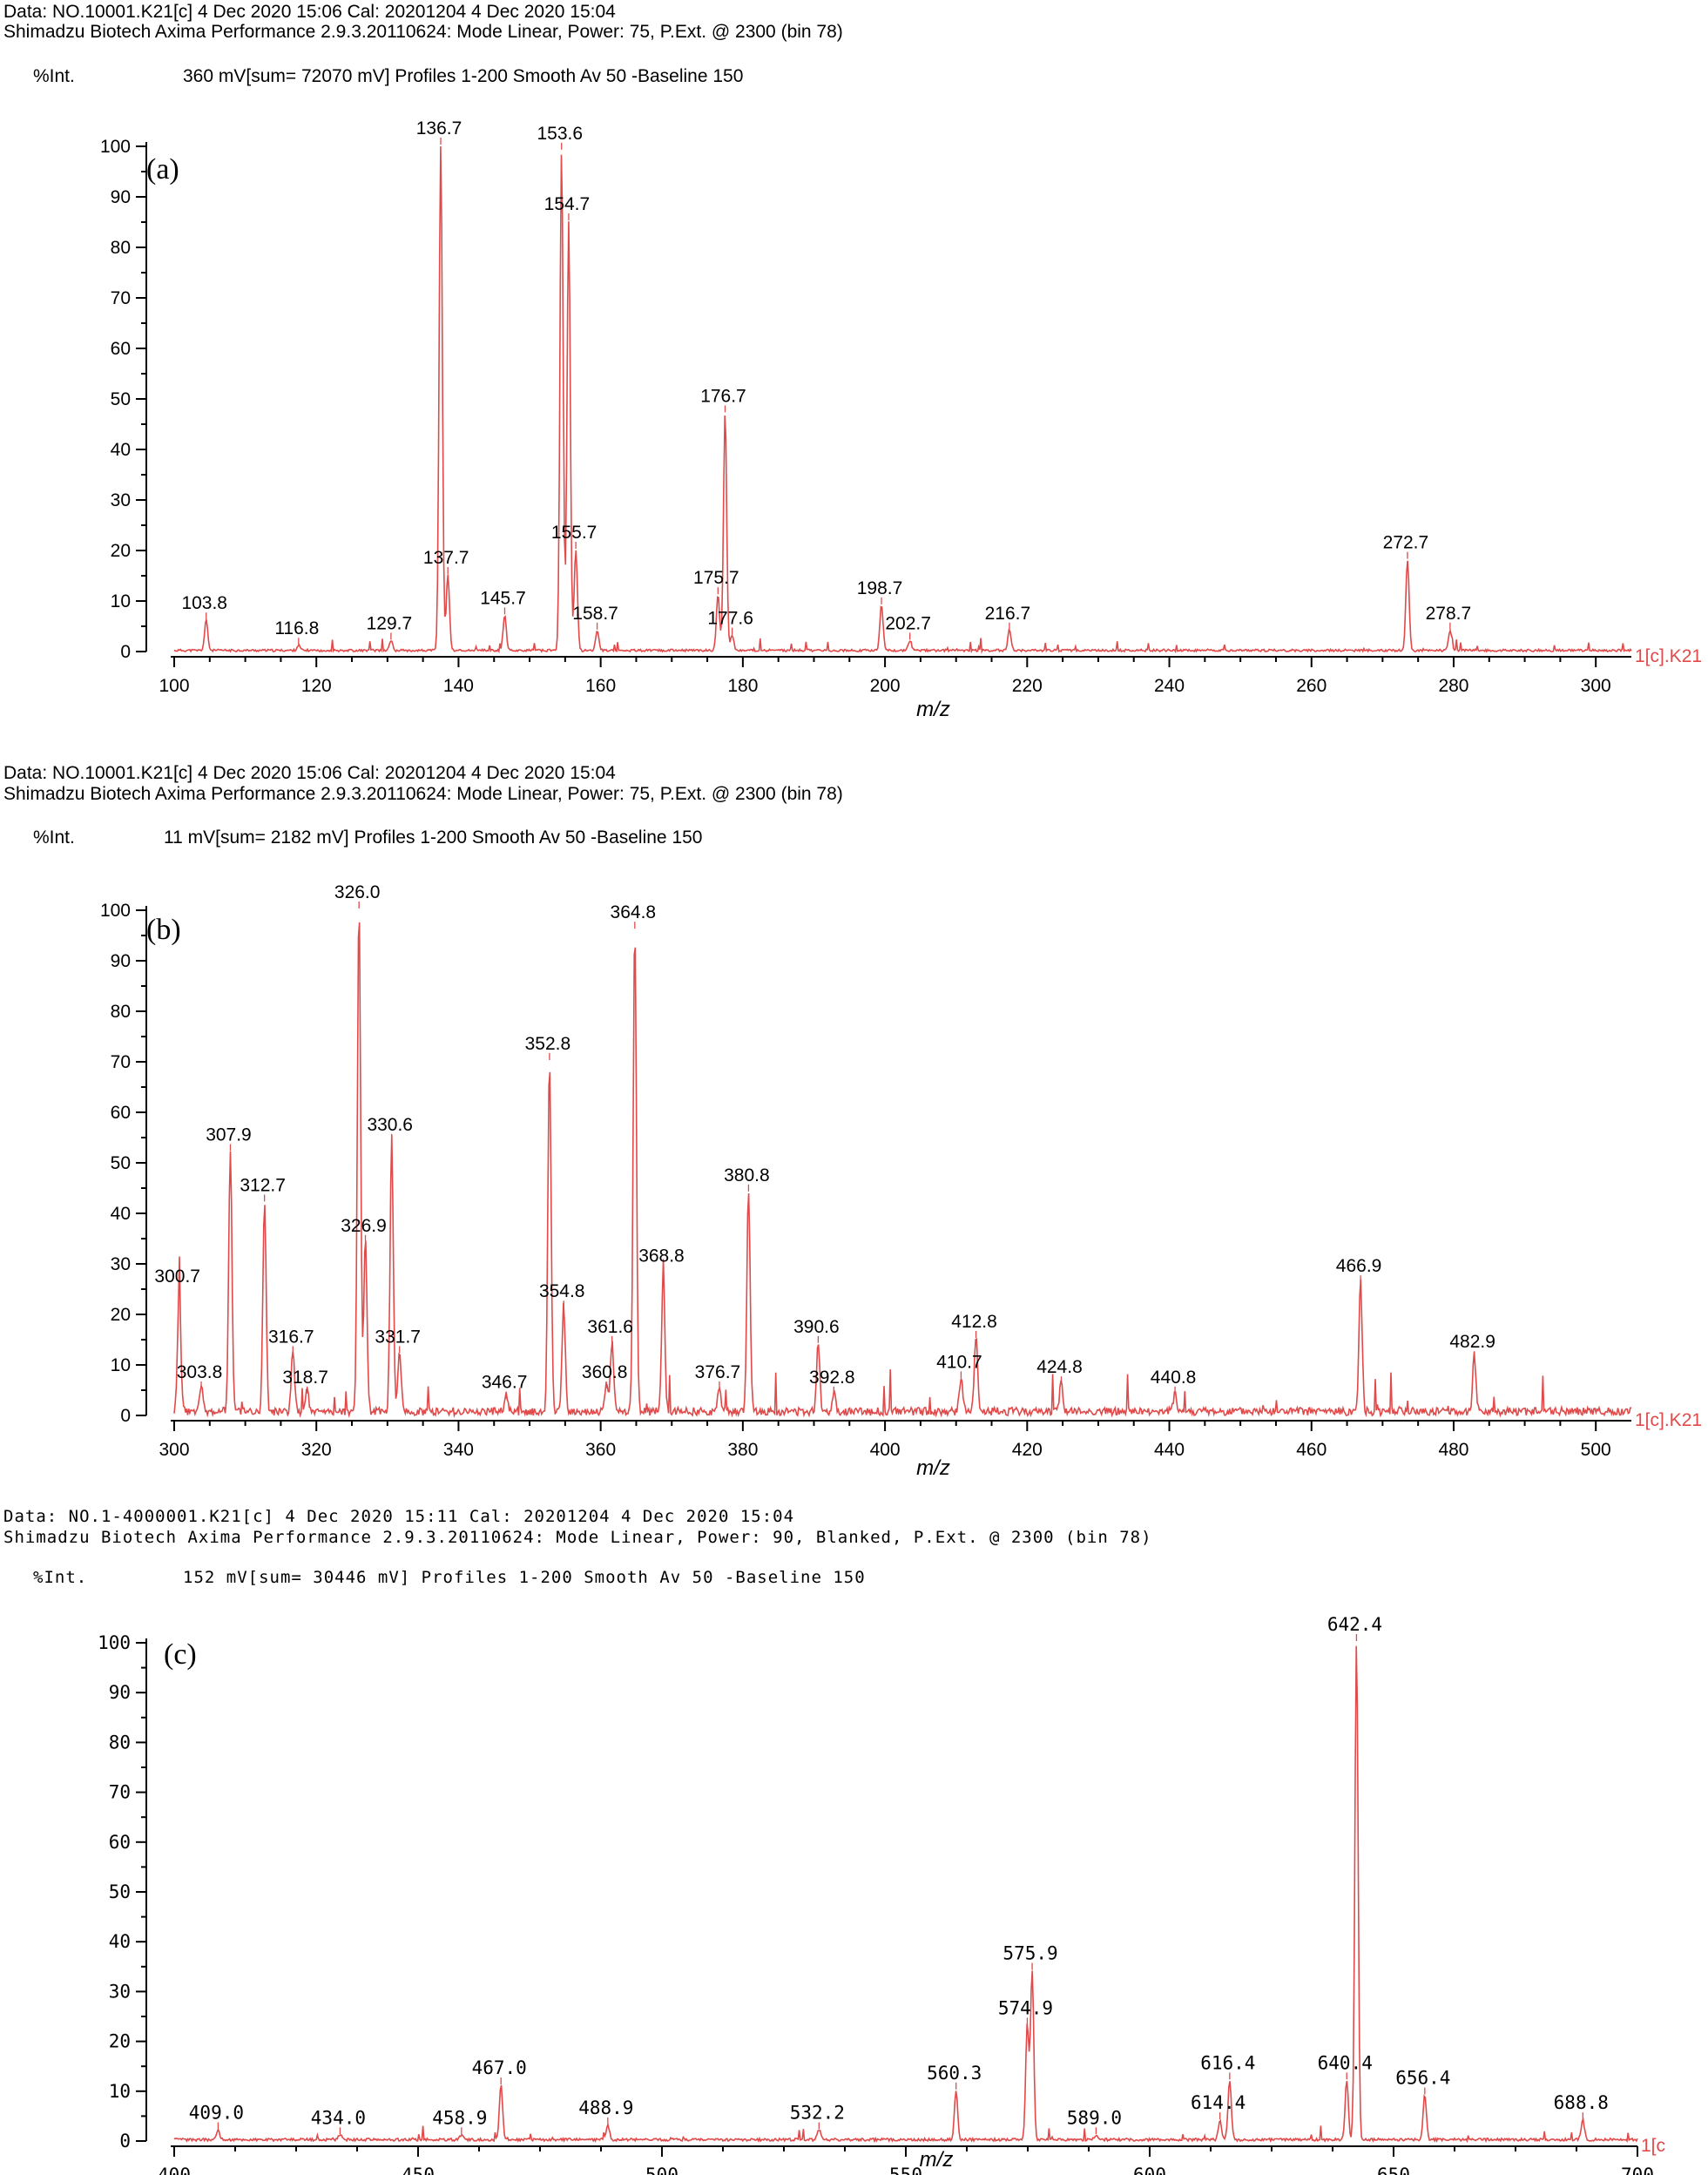 The height and width of the screenshot is (2175, 1708). I want to click on peak-label: 368.8, so click(661, 1256).